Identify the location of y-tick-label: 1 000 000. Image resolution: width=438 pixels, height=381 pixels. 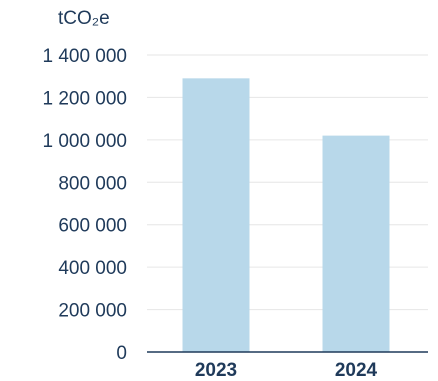
(84, 141).